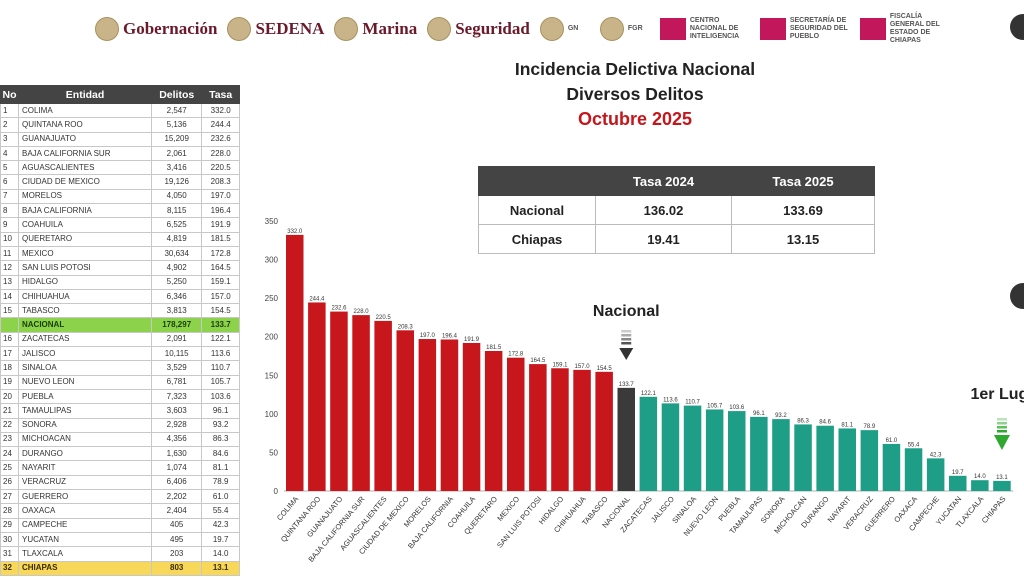  Describe the element at coordinates (120, 311) in the screenshot. I see `table-row: 15 TABASCO 3,813 154.5` at that location.